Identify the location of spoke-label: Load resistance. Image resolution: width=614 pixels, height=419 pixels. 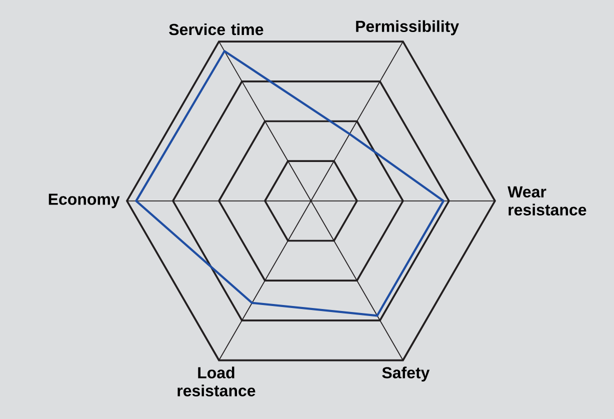
(217, 381).